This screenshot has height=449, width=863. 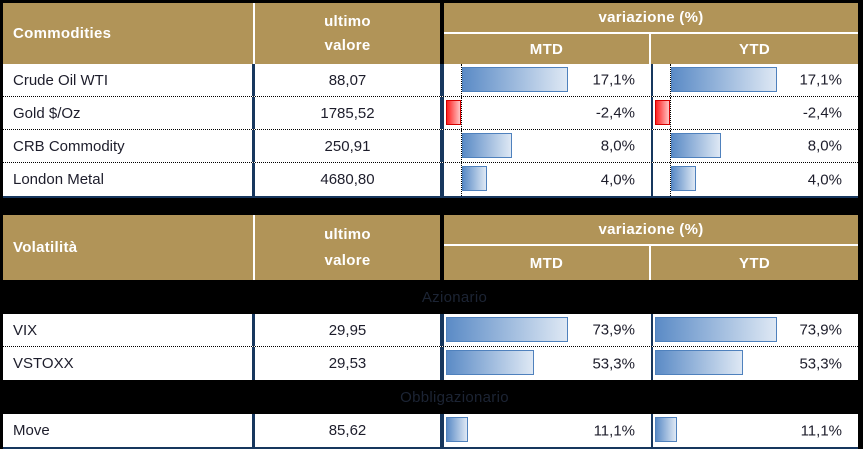 I want to click on table-title: Commodities, so click(x=129, y=33).